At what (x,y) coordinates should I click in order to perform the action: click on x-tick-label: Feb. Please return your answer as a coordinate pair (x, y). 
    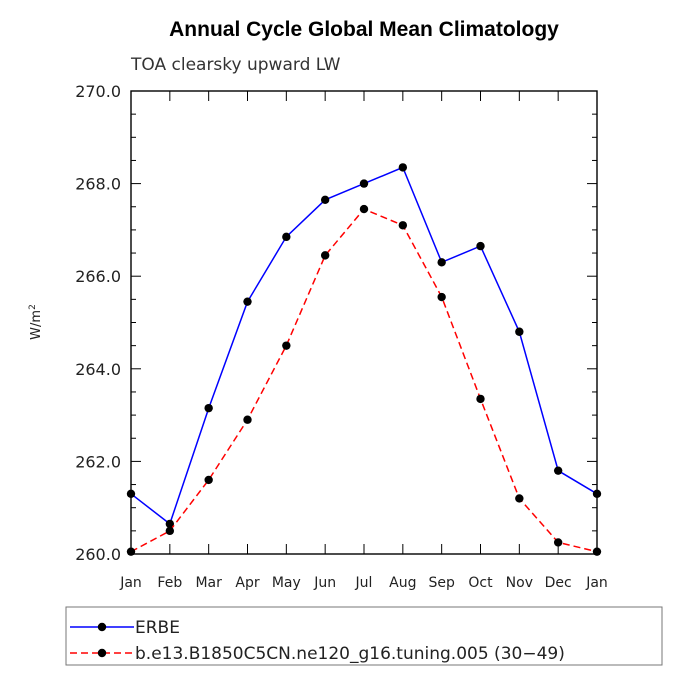
    Looking at the image, I should click on (169, 583).